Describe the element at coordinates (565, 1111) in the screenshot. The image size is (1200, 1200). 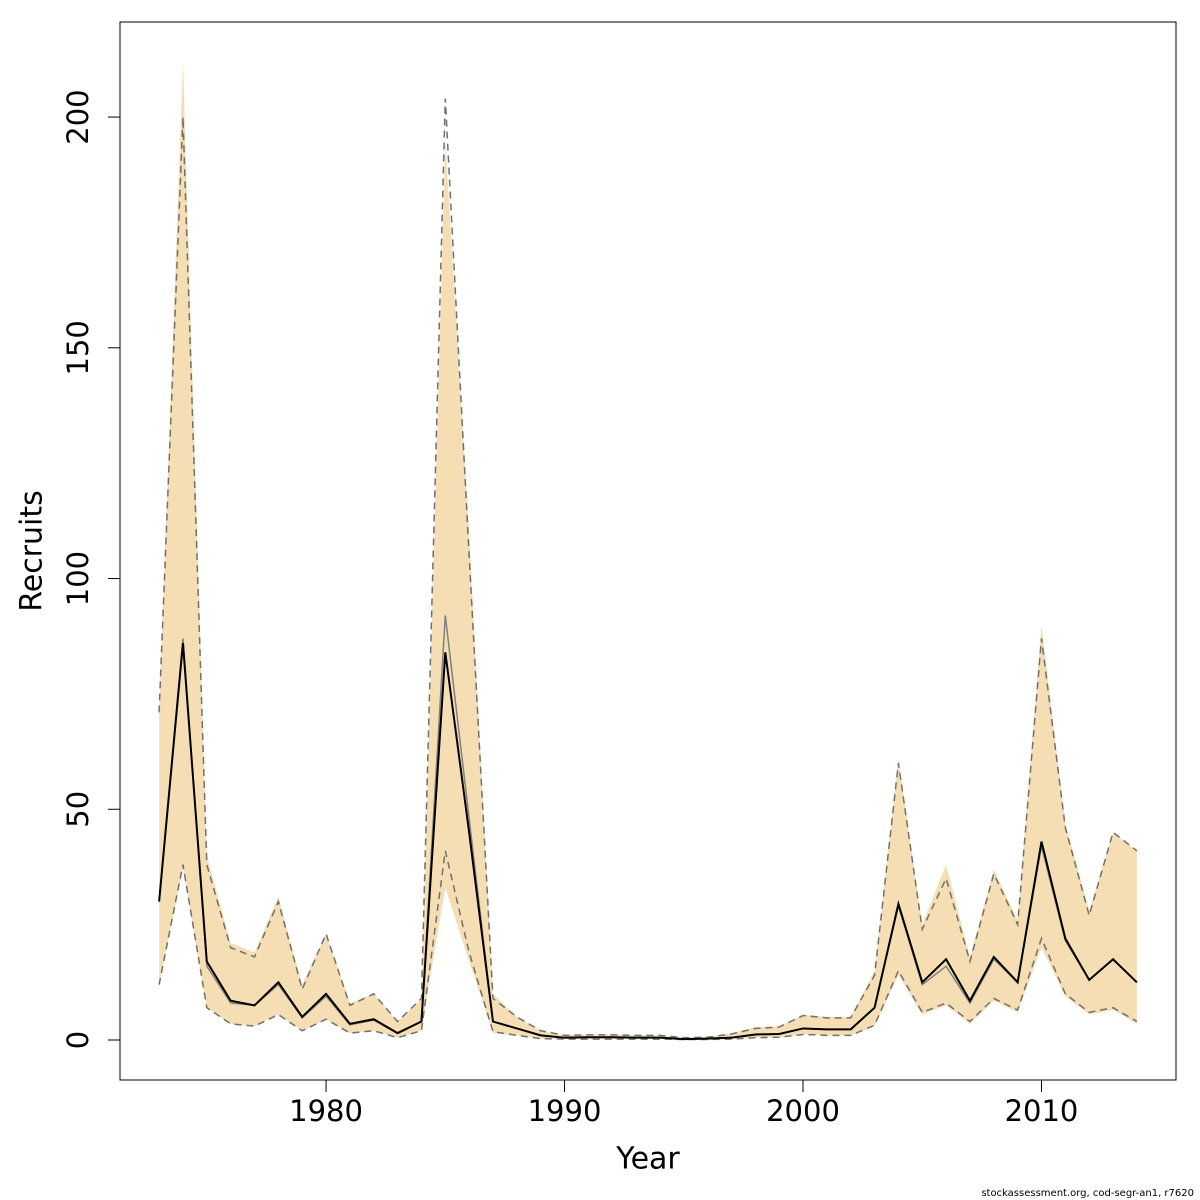
I see `x-tick-label: 1990` at that location.